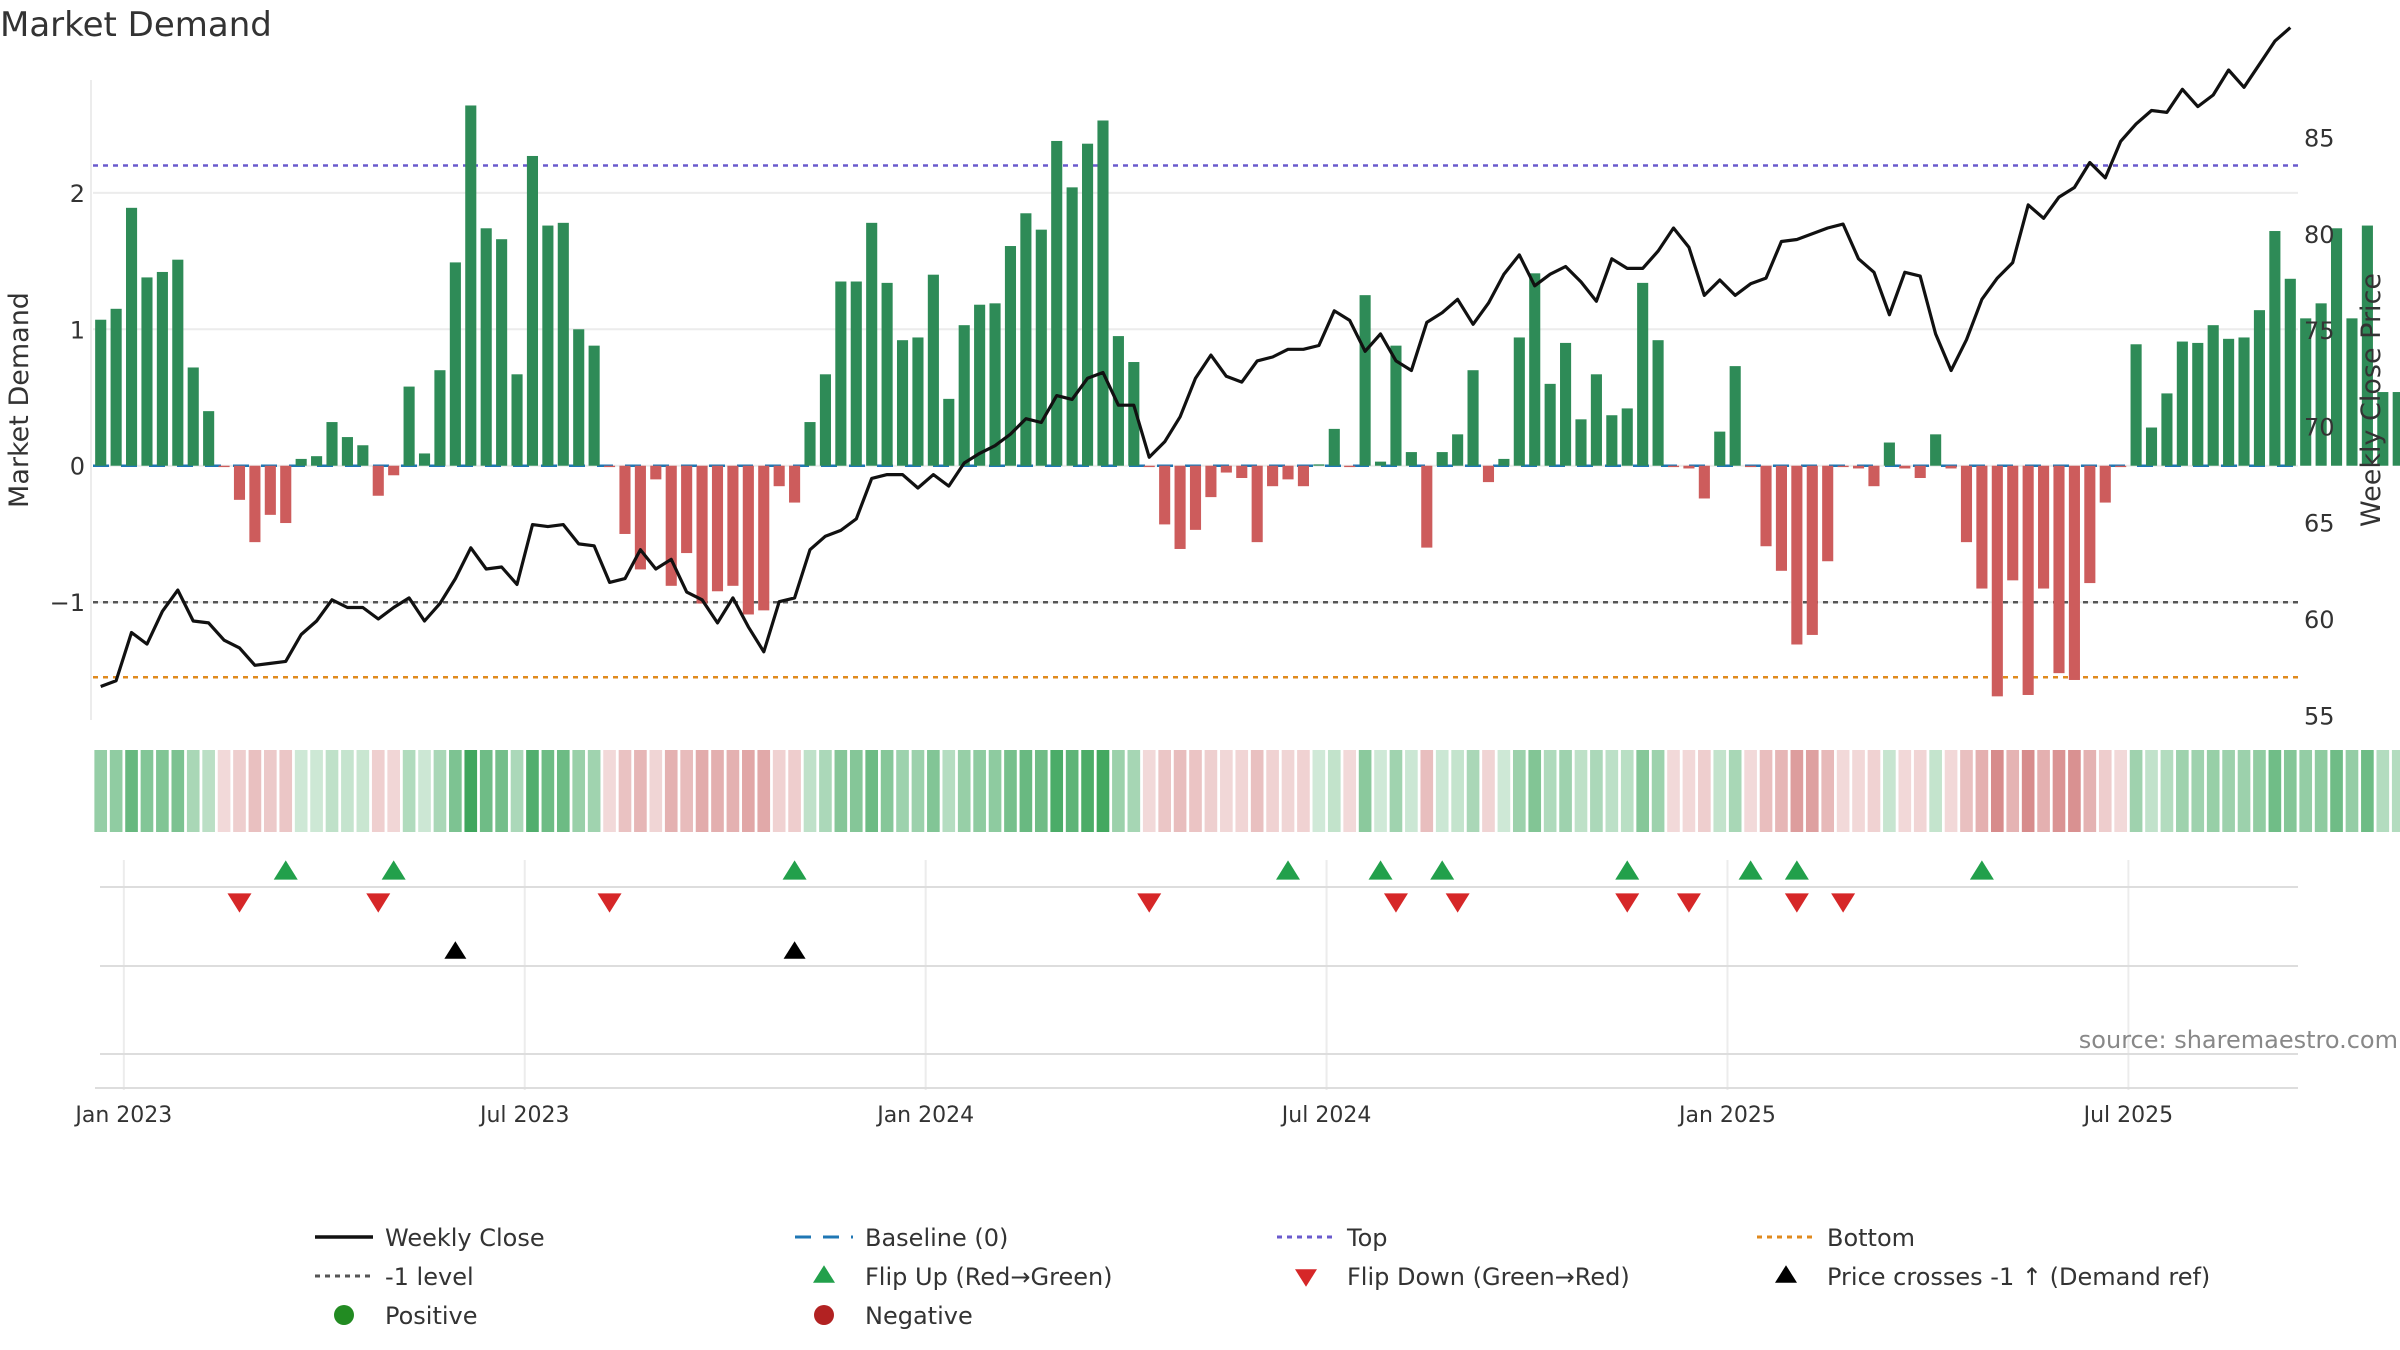  What do you see at coordinates (77, 194) in the screenshot?
I see `left-tick-label: 2` at bounding box center [77, 194].